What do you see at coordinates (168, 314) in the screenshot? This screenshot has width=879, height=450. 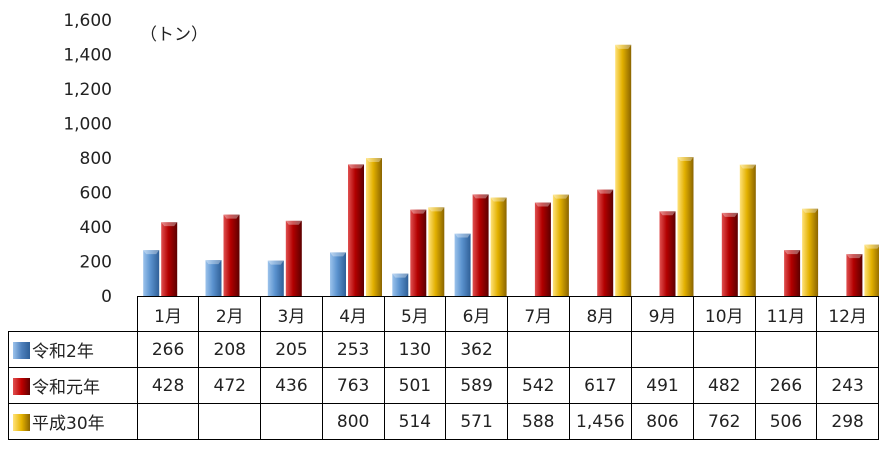 I see `x-tick-label: 1月` at bounding box center [168, 314].